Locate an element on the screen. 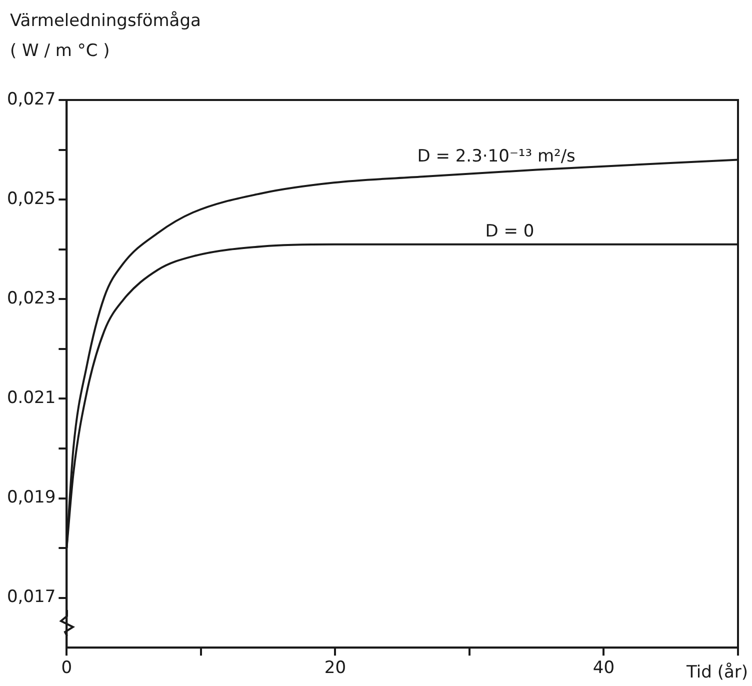  y-axis-title: Värmeledningsfömåga ( W / m °C ) is located at coordinates (105, 36).